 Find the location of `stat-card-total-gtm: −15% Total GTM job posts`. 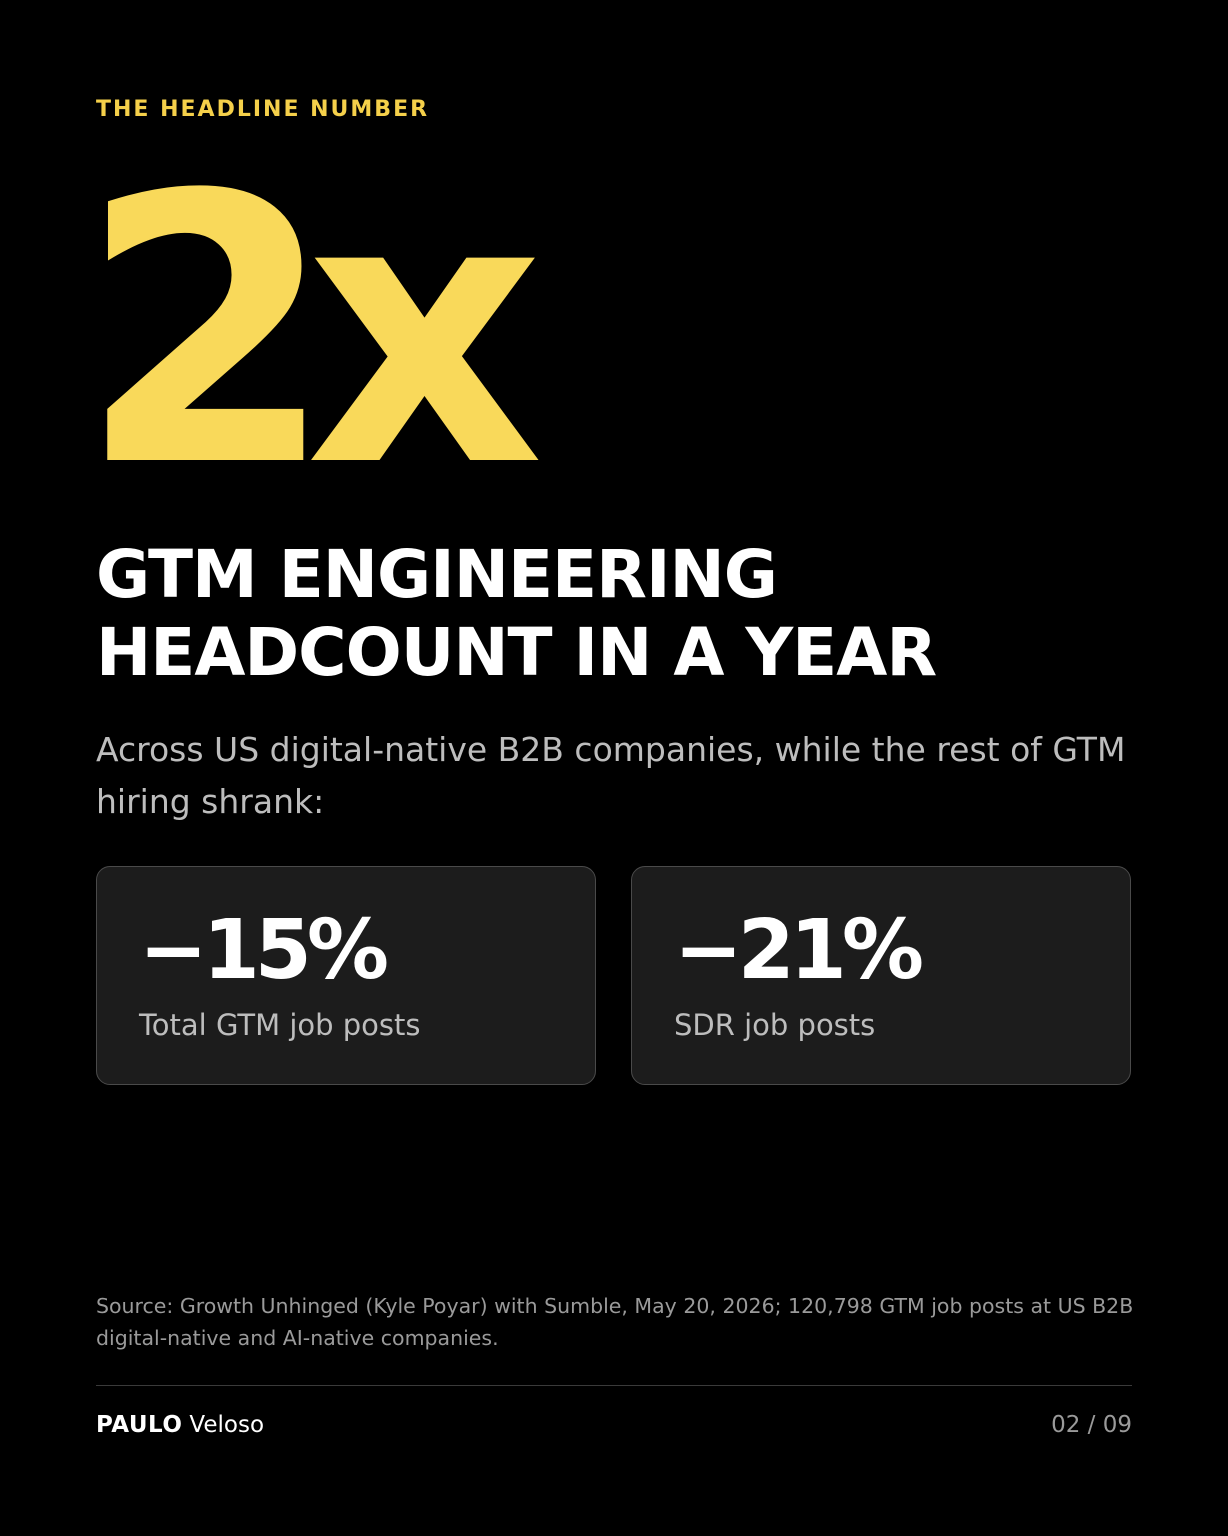

stat-card-total-gtm: −15% Total GTM job posts is located at coordinates (346, 975).